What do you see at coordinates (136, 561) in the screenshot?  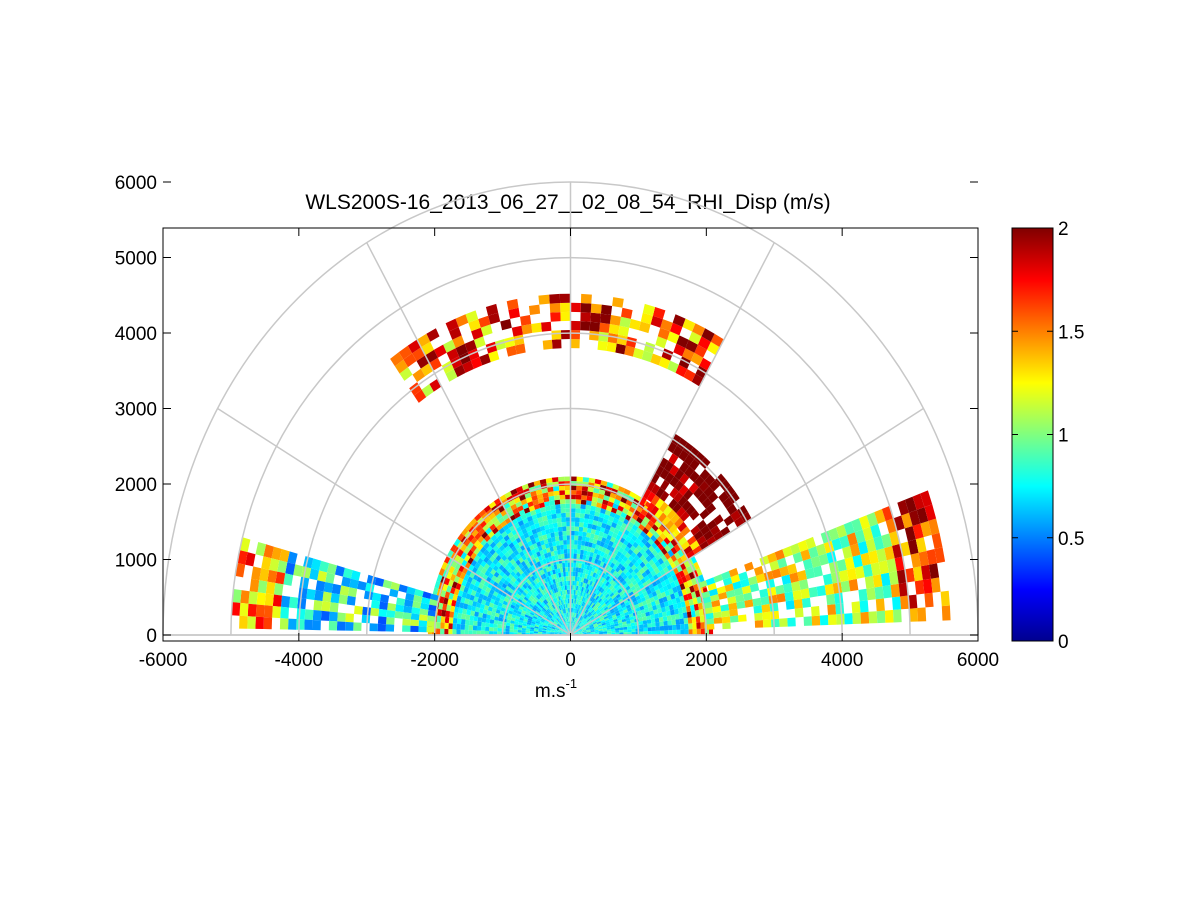 I see `y-tick-label: 1000` at bounding box center [136, 561].